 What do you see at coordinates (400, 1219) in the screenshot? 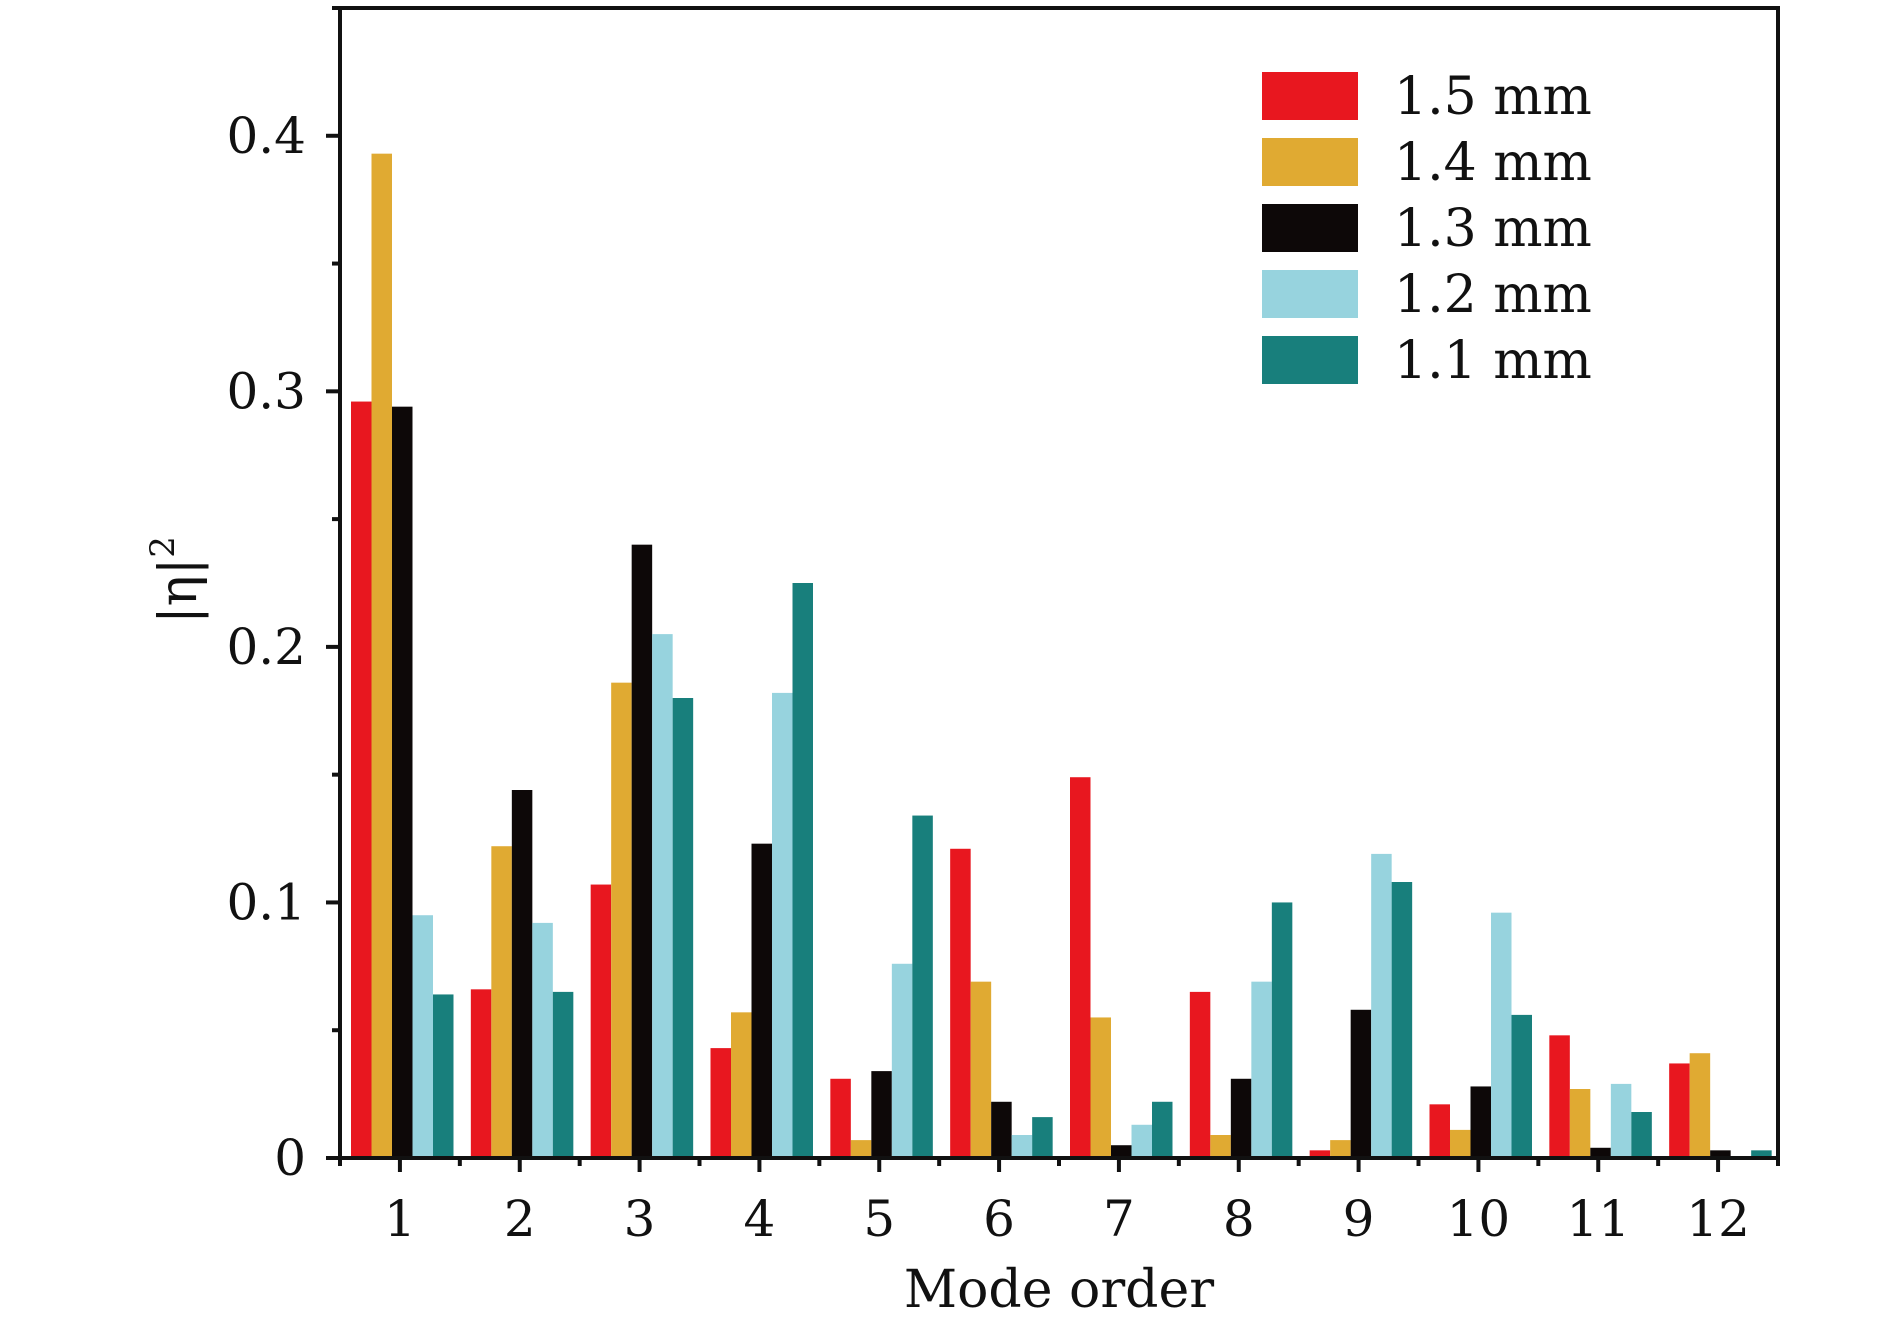
I see `x-tick-label: 1` at bounding box center [400, 1219].